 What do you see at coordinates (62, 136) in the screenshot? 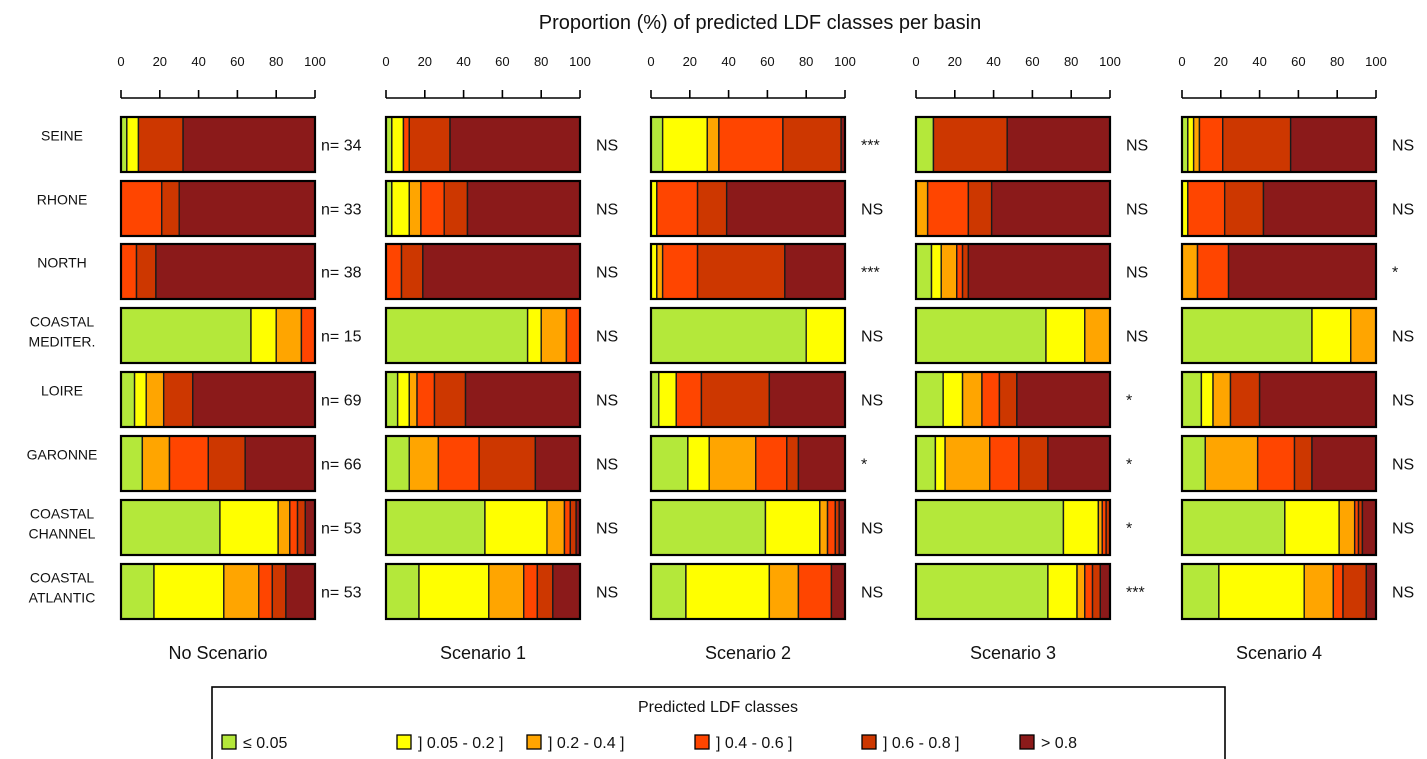
I see `basin-label: SEINE` at bounding box center [62, 136].